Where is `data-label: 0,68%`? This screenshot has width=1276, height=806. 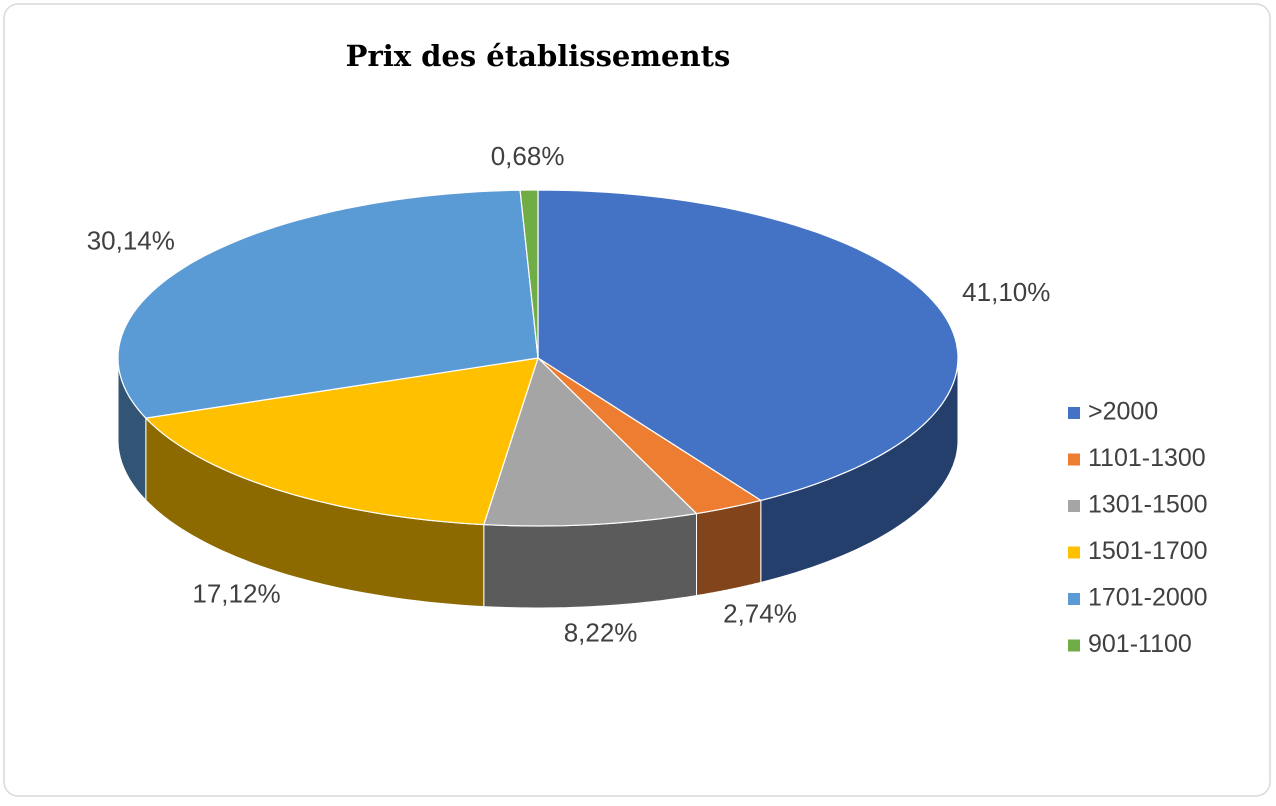 data-label: 0,68% is located at coordinates (528, 156).